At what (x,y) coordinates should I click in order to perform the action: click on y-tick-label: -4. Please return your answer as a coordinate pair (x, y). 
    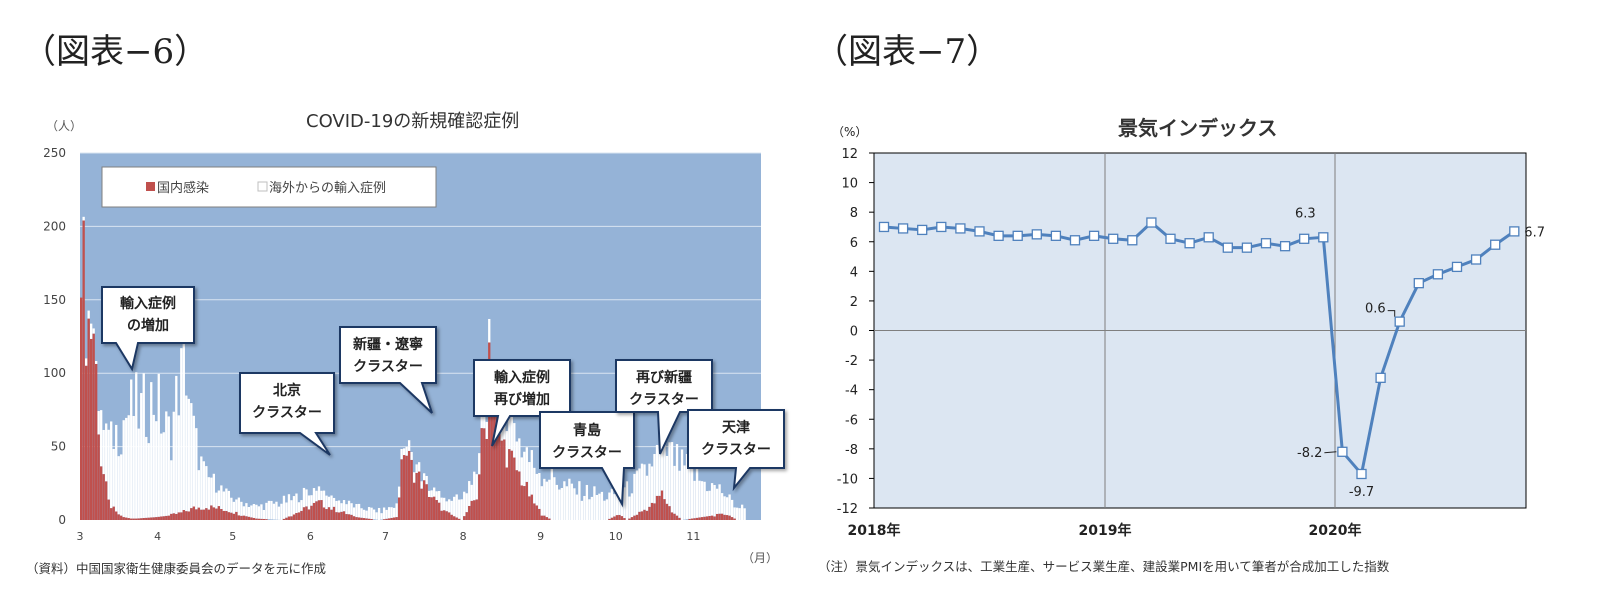
    Looking at the image, I should click on (851, 391).